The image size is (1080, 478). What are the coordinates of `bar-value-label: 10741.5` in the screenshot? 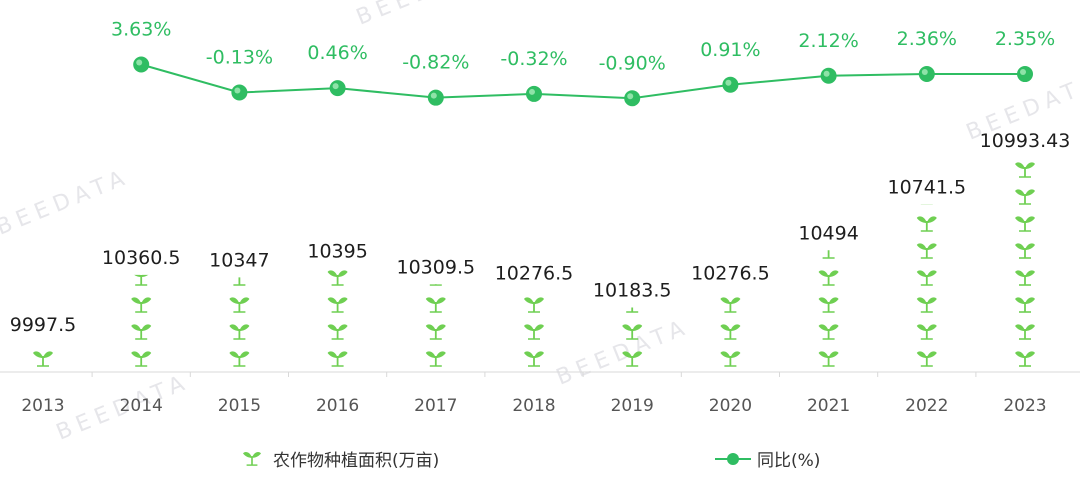 It's located at (927, 188).